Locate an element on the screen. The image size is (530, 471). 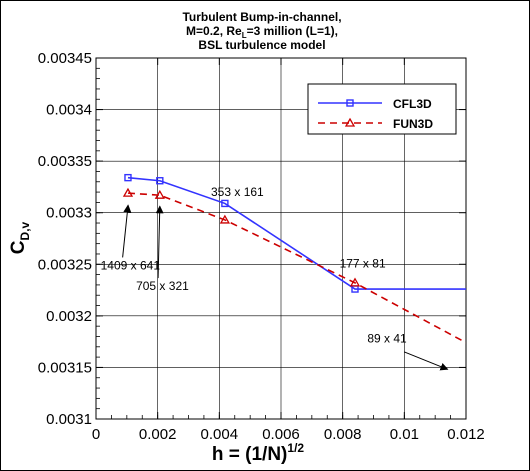
chart-title-sub-l: L is located at coordinates (244, 35).